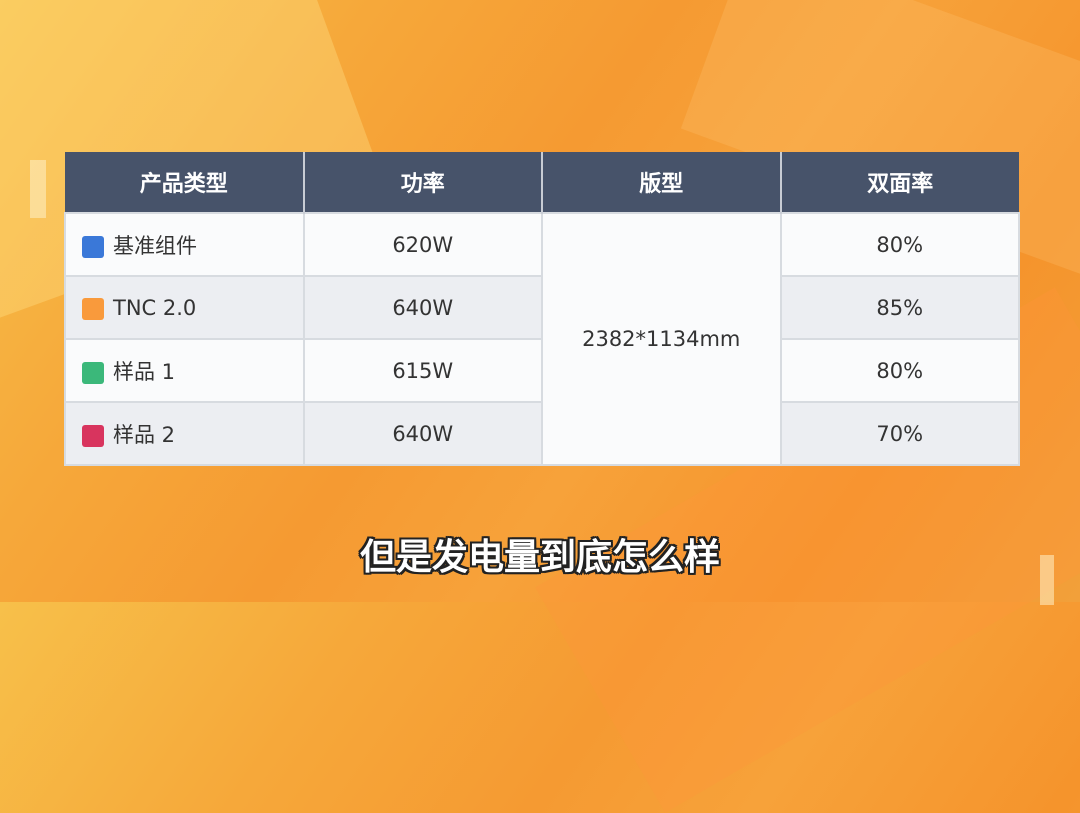 Image resolution: width=1080 pixels, height=813 pixels. Describe the element at coordinates (422, 244) in the screenshot. I see `power-cell: 620W` at that location.